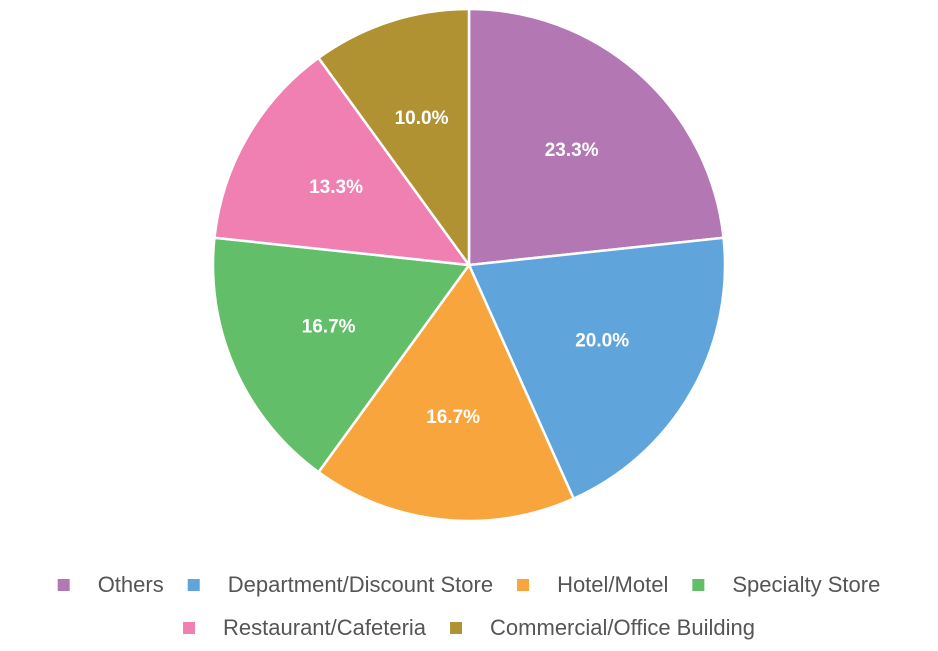 The height and width of the screenshot is (651, 938). Describe the element at coordinates (806, 584) in the screenshot. I see `legend-label: Specialty Store` at that location.